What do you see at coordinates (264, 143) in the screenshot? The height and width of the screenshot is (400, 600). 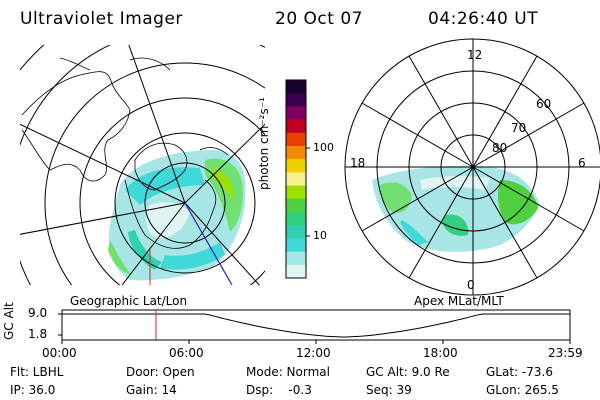 I see `colorbar-label: photon cm⁻²s⁻¹` at bounding box center [264, 143].